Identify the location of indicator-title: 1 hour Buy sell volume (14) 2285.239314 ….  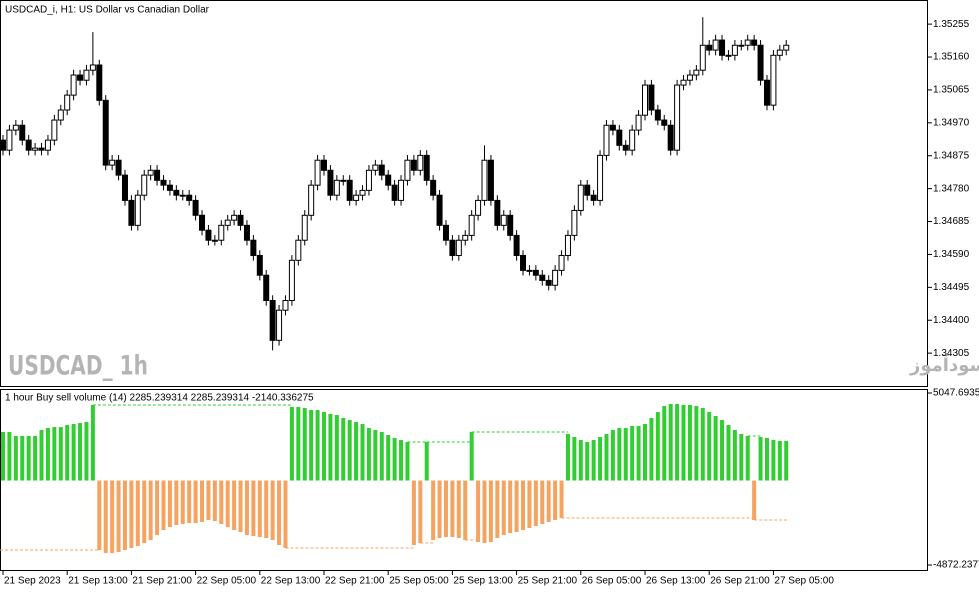
(159, 398).